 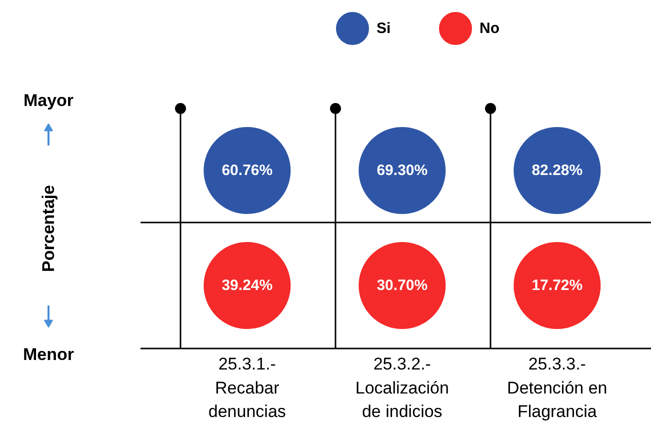 I want to click on data-label: 17.72%, so click(x=557, y=285).